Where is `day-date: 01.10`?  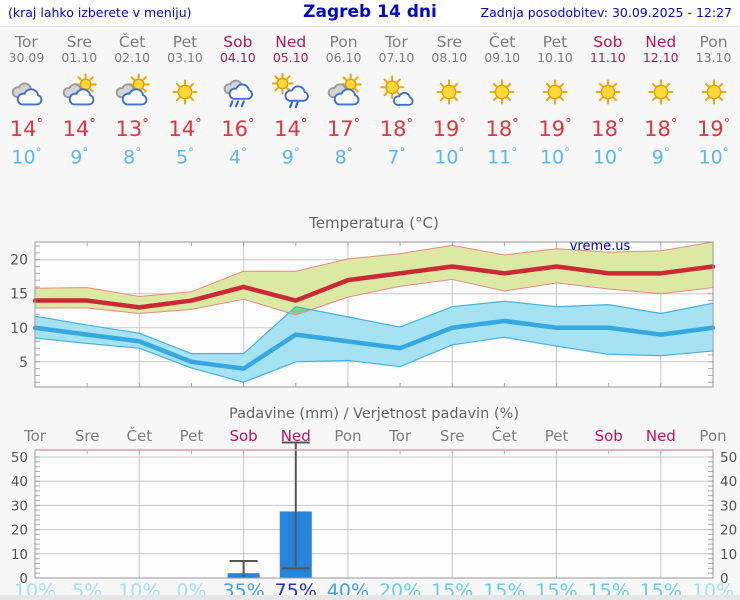 day-date: 01.10 is located at coordinates (79, 57).